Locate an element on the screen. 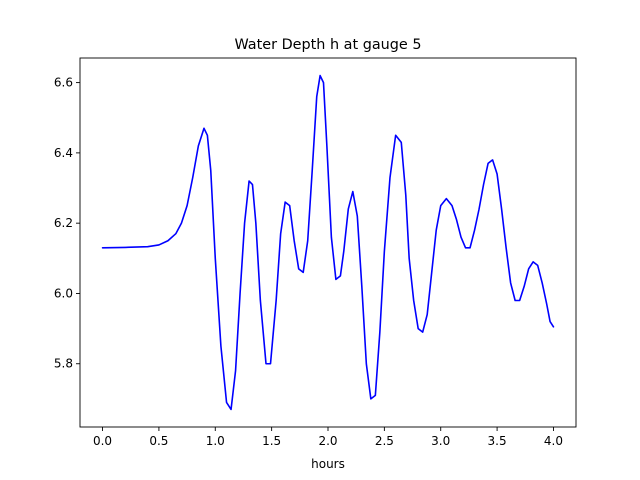 Image resolution: width=640 pixels, height=480 pixels. x-tick-label: 3.5 is located at coordinates (497, 441).